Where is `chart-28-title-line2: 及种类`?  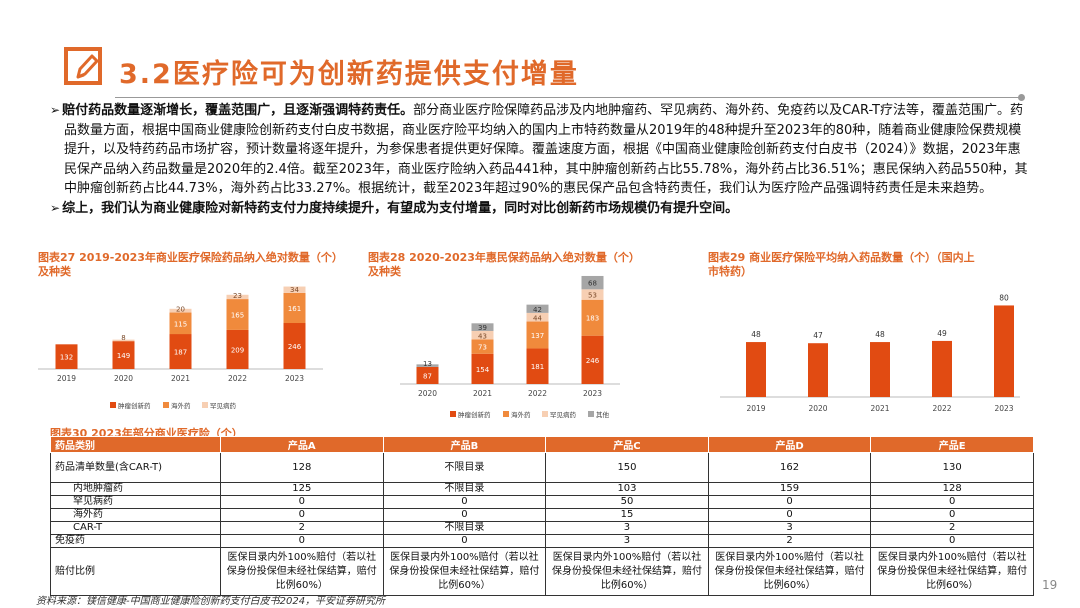 chart-28-title-line2: 及种类 is located at coordinates (384, 271).